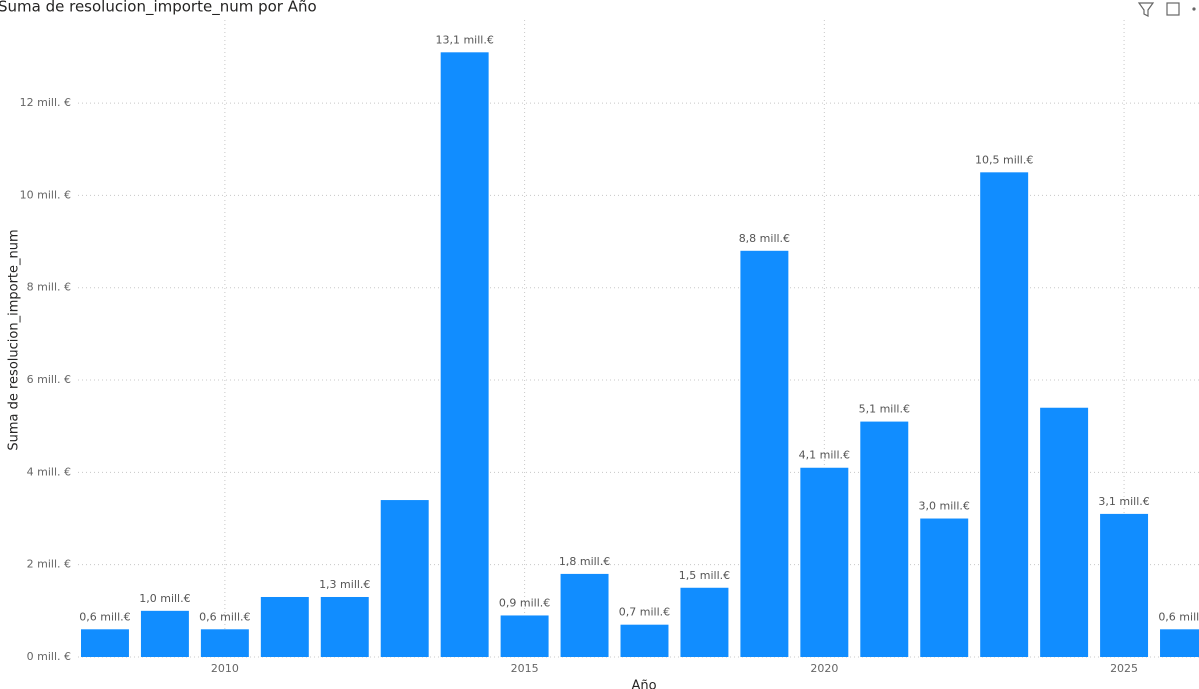  What do you see at coordinates (824, 668) in the screenshot?
I see `x-tick-label: 2020` at bounding box center [824, 668].